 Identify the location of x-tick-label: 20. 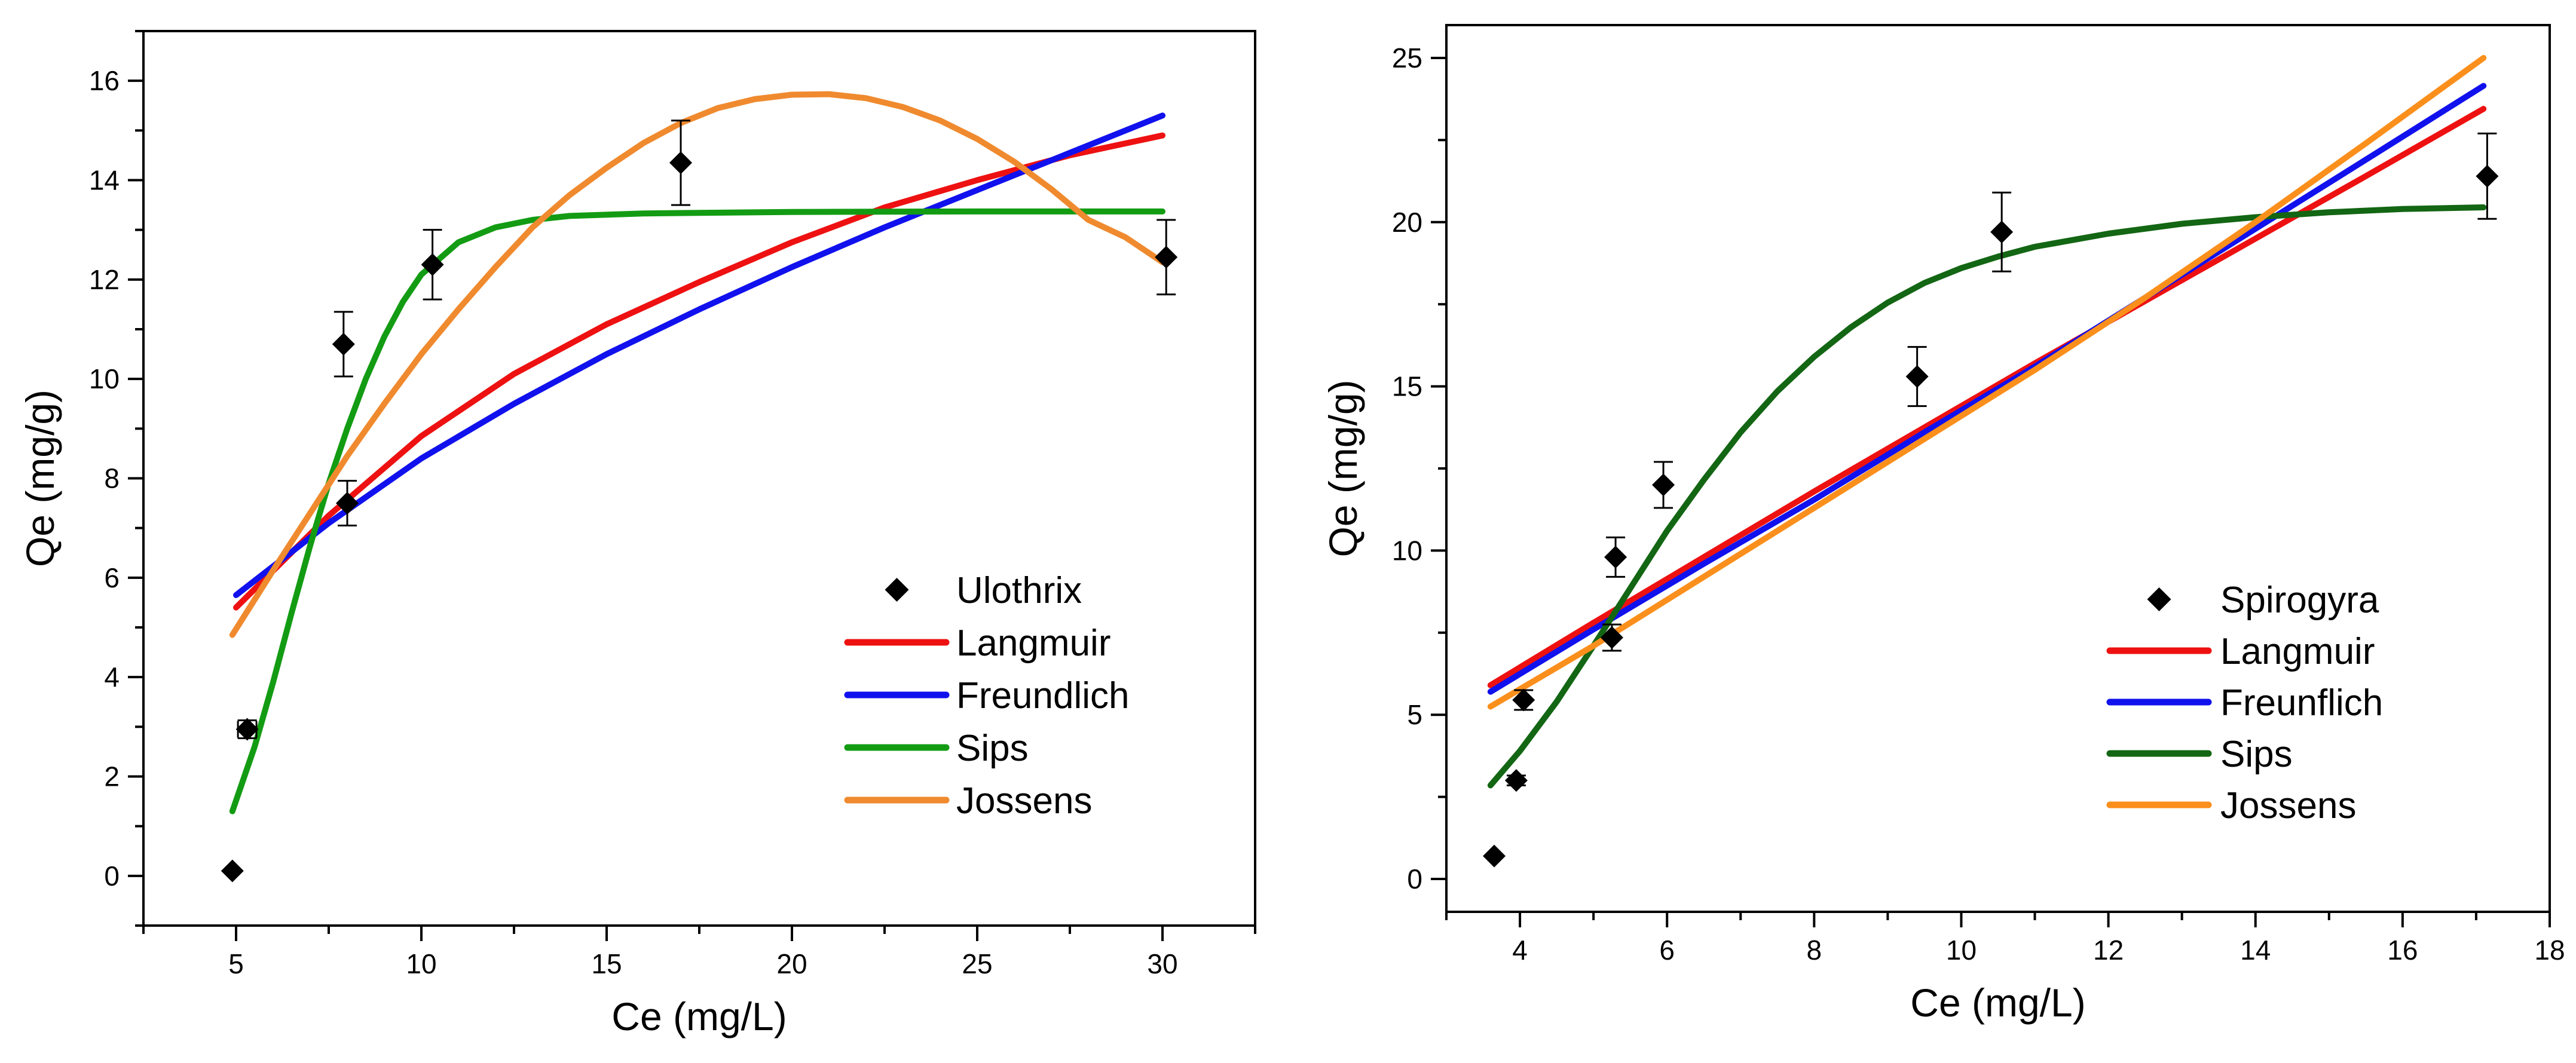
(791, 963).